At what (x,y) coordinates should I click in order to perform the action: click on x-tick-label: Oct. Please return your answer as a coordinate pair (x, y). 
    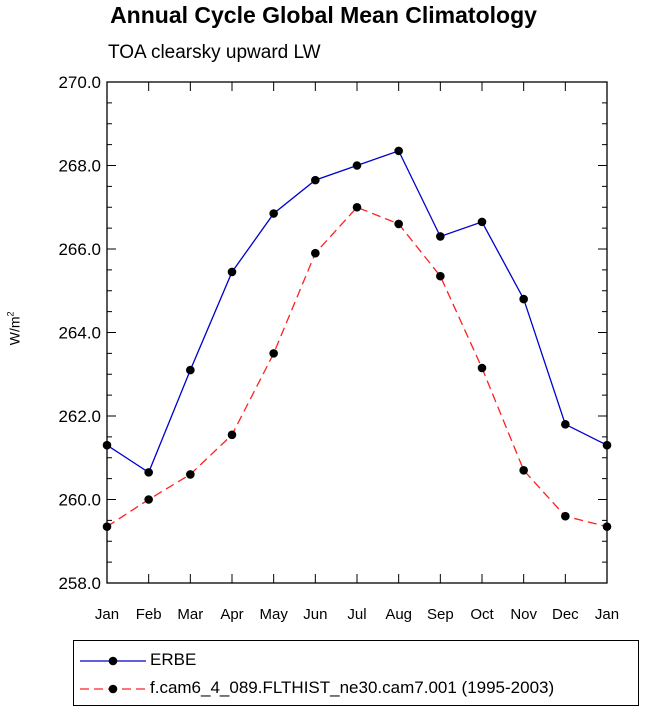
    Looking at the image, I should click on (482, 614).